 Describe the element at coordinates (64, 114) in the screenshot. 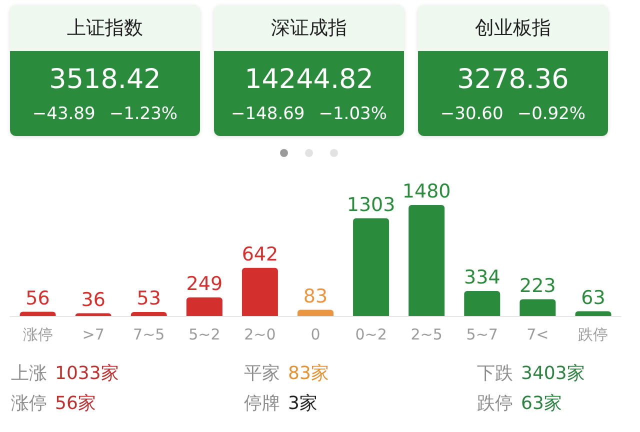

I see `text: −43.89` at that location.